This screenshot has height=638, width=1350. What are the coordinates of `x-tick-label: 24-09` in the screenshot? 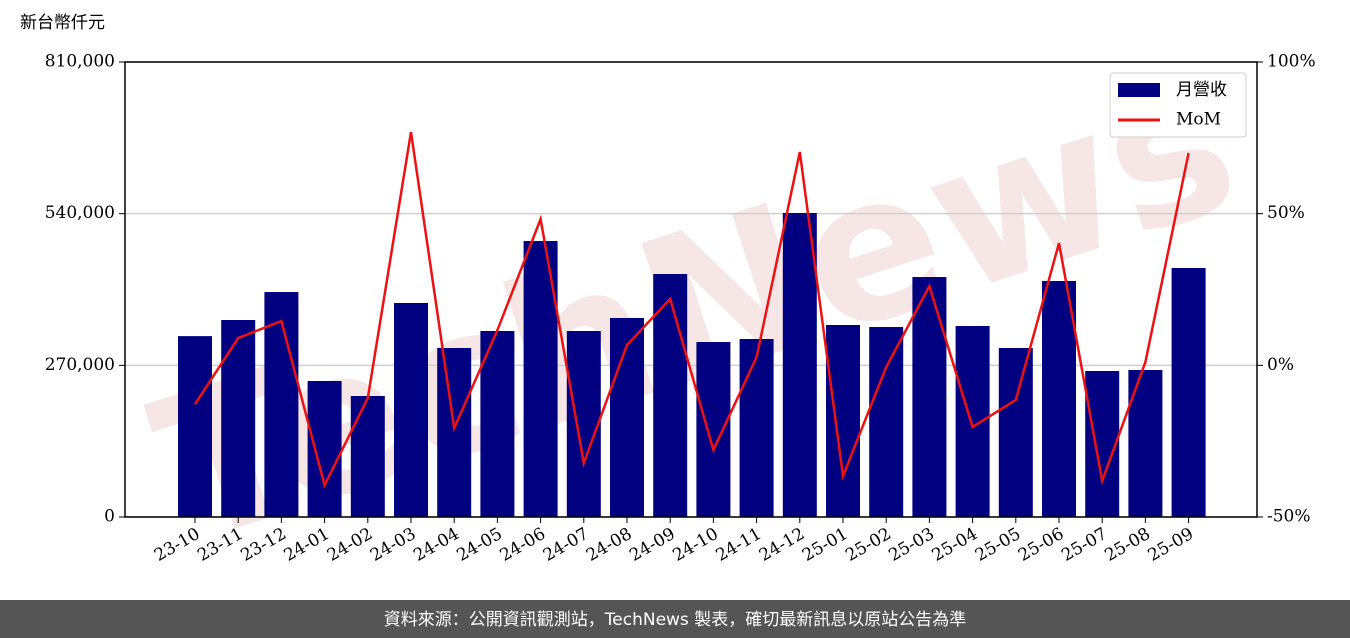 It's located at (652, 545).